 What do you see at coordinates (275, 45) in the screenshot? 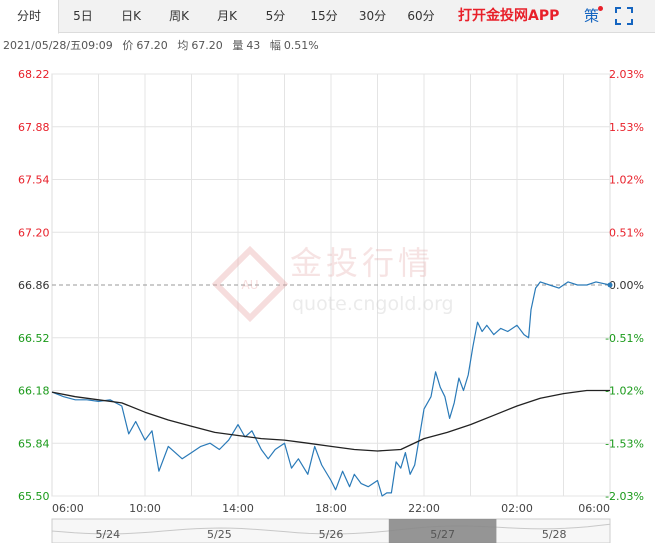
I see `info-change-label: 幅` at bounding box center [275, 45].